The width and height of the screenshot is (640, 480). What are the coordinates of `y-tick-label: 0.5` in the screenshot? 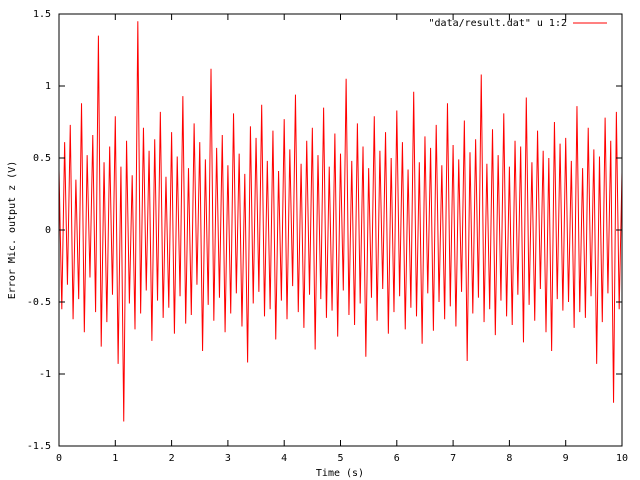 It's located at (42, 158).